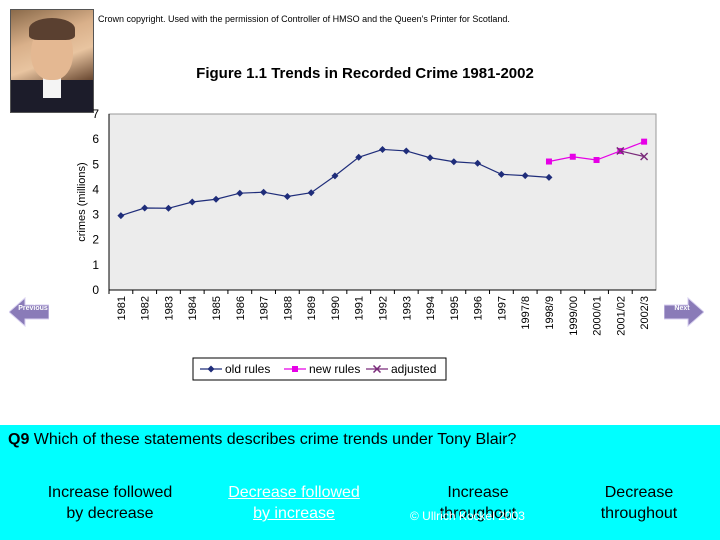 This screenshot has width=720, height=540. Describe the element at coordinates (336, 308) in the screenshot. I see `x-tick-label: 1990` at that location.